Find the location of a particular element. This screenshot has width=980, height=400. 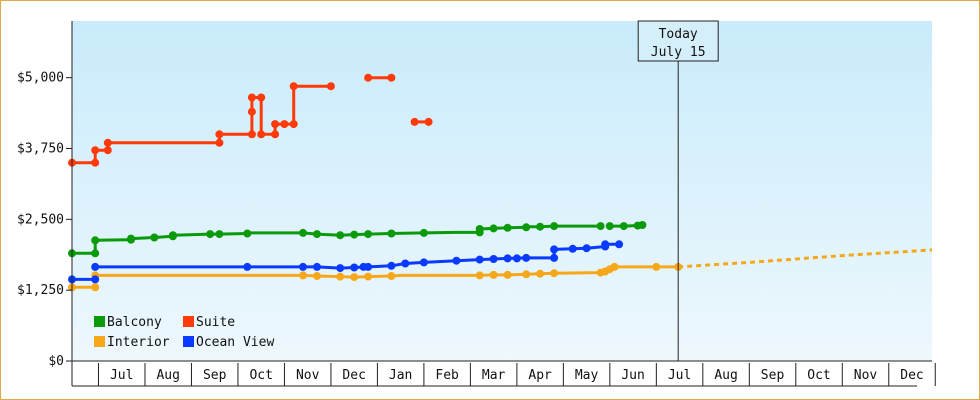

legend-label: Balcony is located at coordinates (134, 322).